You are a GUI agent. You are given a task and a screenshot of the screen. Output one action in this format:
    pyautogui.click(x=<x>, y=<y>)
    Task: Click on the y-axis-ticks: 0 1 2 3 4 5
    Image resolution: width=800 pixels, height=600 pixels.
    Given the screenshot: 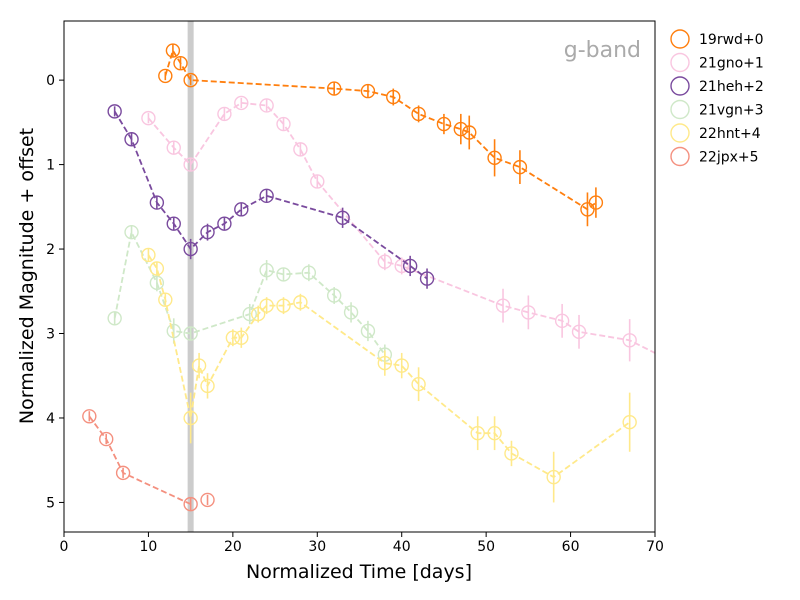 What is the action you would take?
    pyautogui.click(x=55, y=292)
    